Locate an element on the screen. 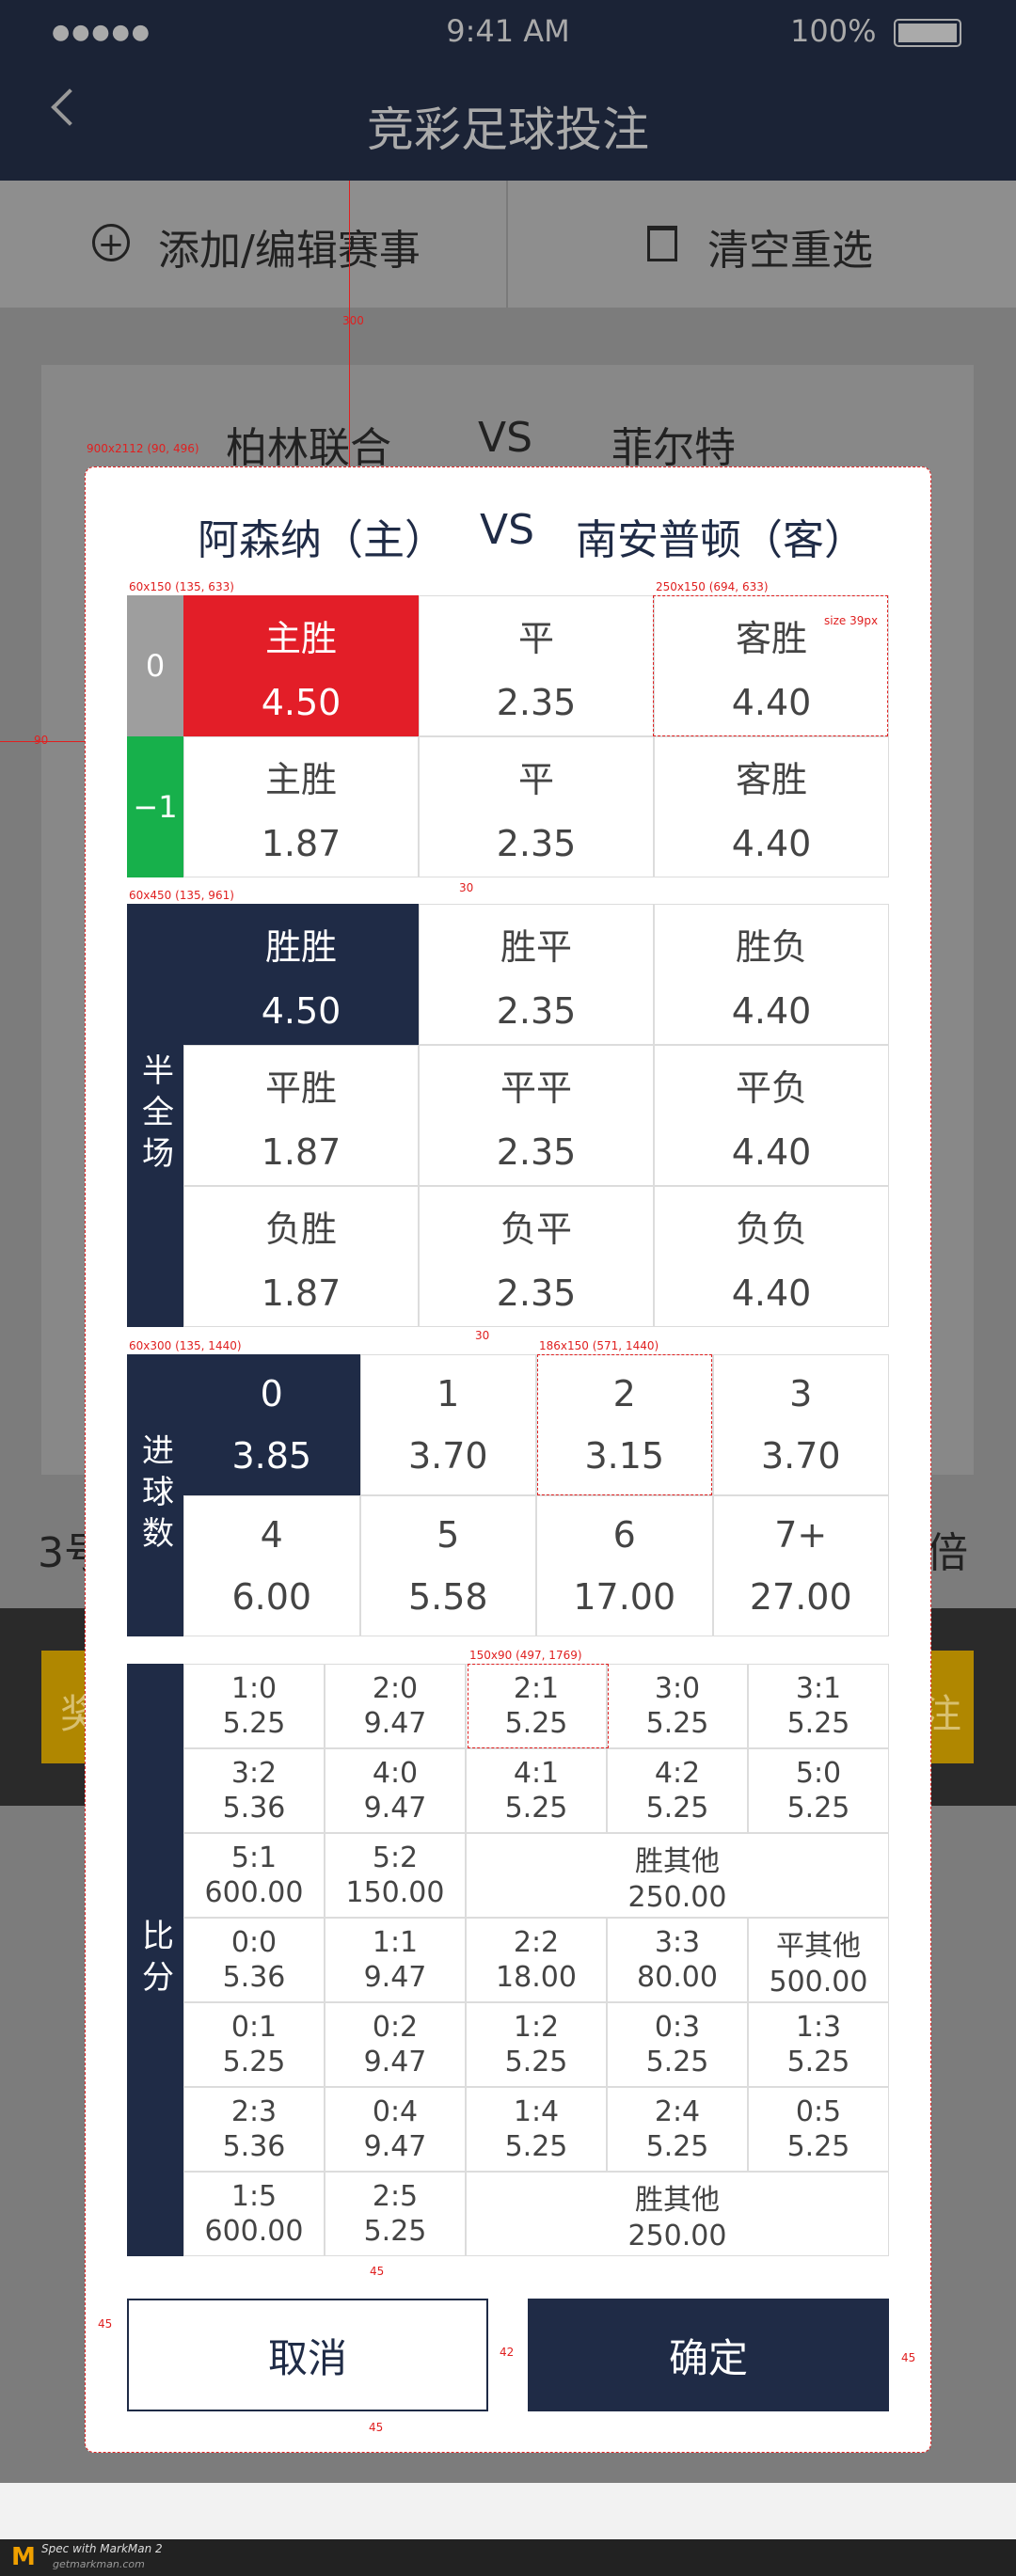  option-name: 平负 is located at coordinates (771, 1088).